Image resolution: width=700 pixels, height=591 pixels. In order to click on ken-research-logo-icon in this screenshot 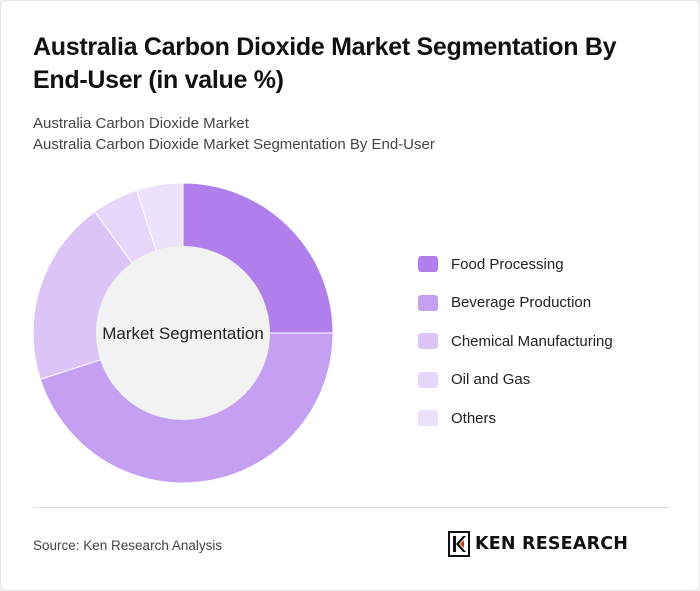, I will do `click(459, 544)`.